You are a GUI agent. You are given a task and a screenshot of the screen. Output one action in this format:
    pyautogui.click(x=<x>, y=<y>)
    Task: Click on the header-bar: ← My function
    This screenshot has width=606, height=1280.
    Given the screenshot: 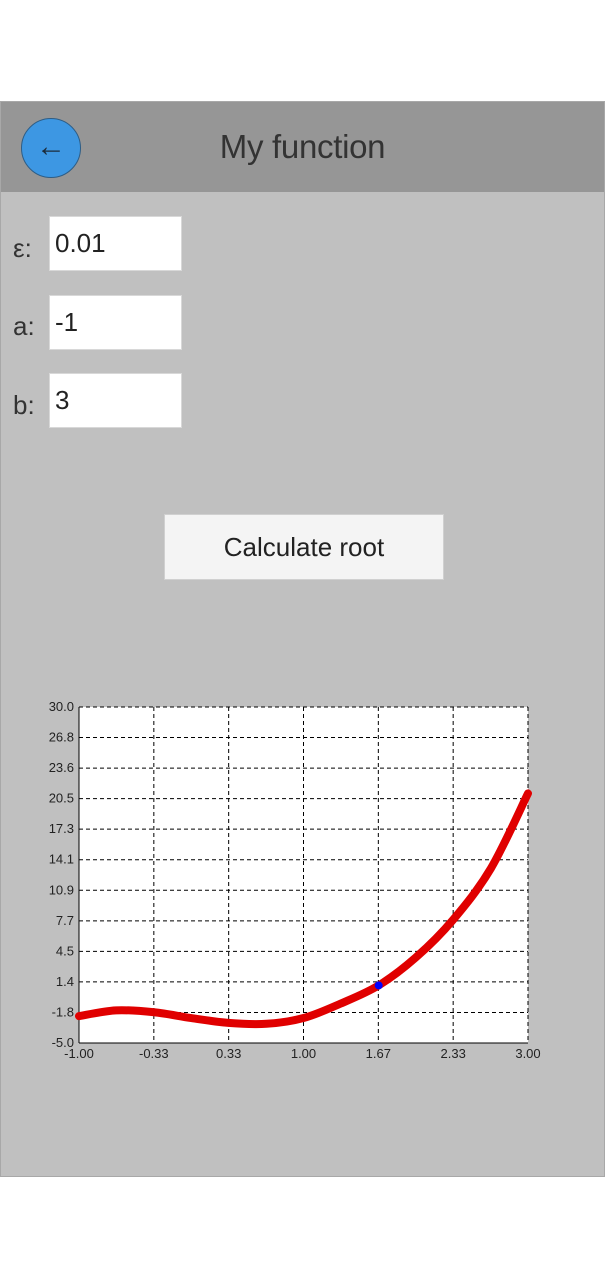 What is the action you would take?
    pyautogui.click(x=302, y=147)
    